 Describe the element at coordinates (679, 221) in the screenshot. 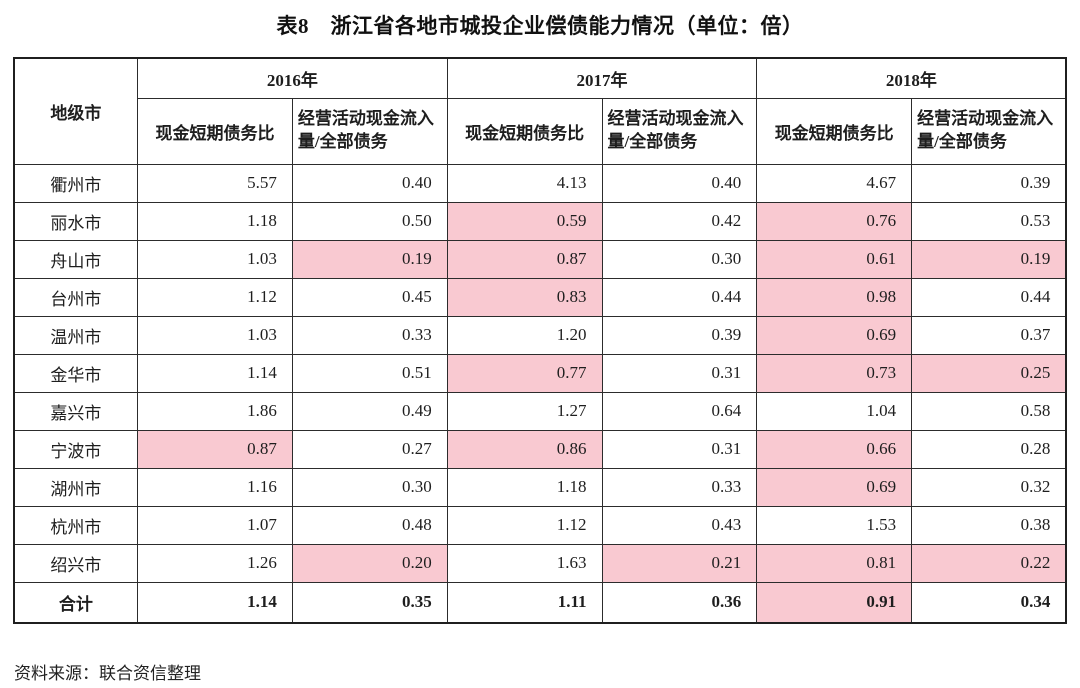

I see `value-cell: 0.42` at that location.